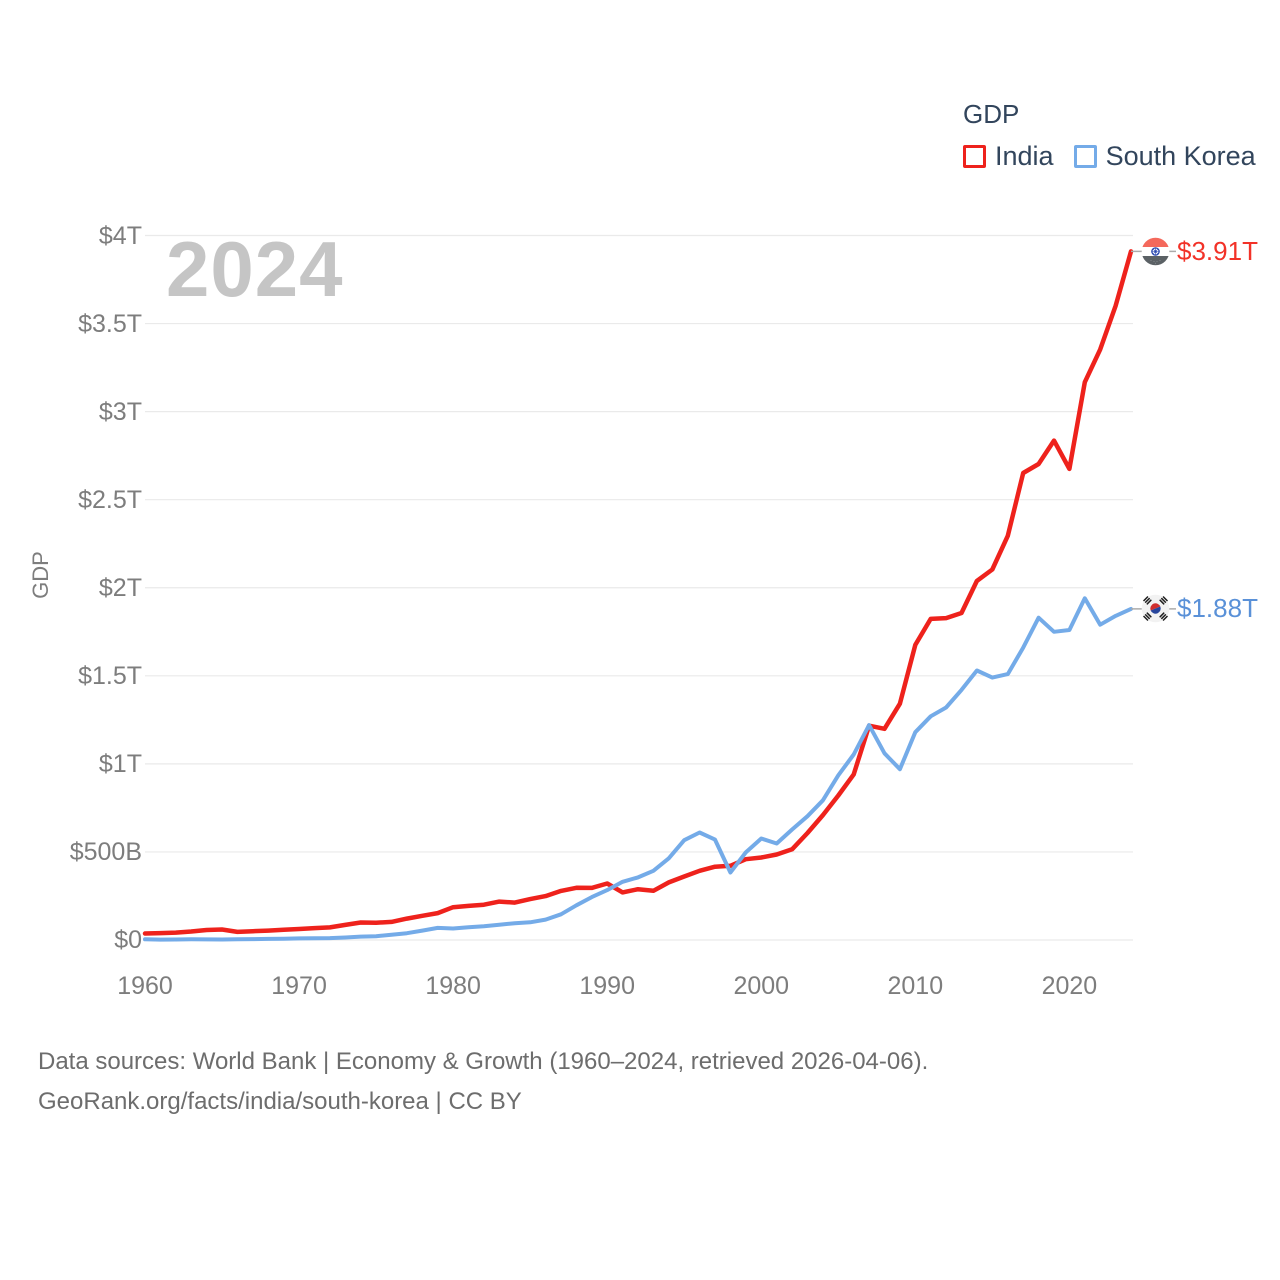  Describe the element at coordinates (974, 156) in the screenshot. I see `india-series-swatch` at that location.